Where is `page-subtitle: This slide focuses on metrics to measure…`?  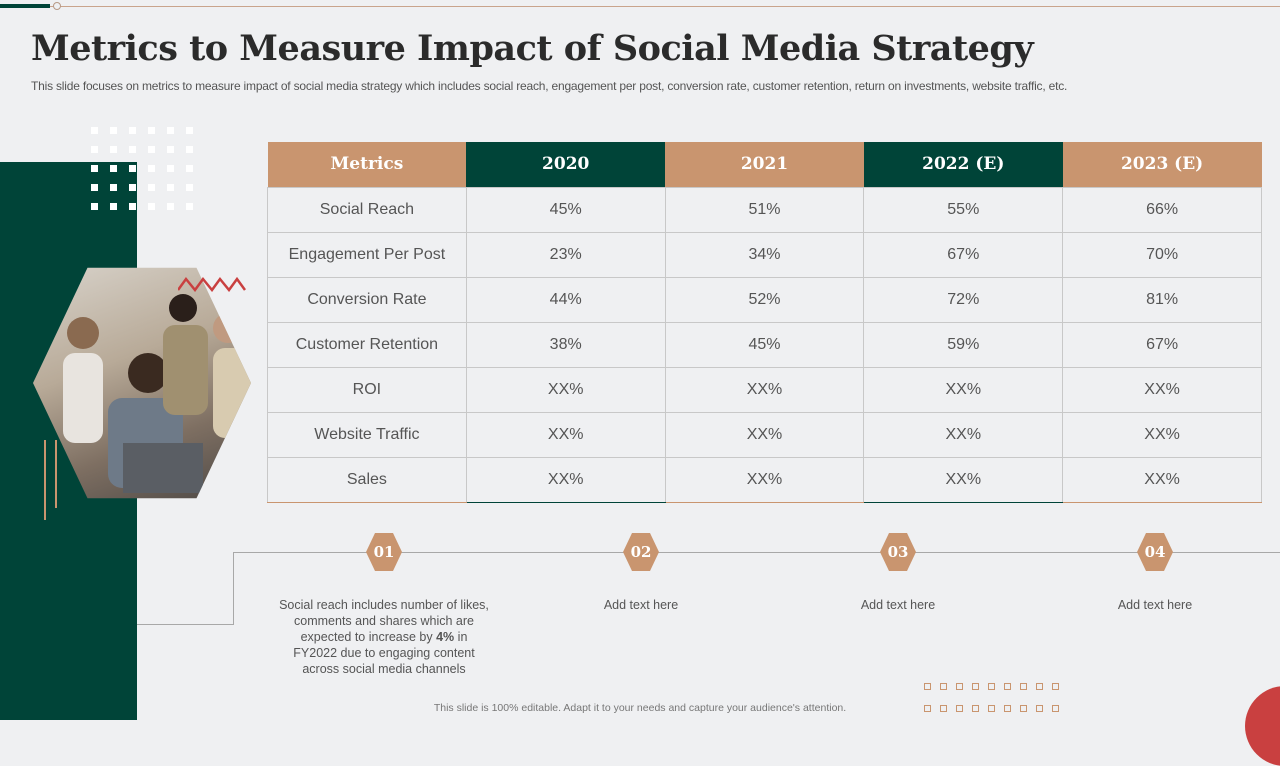 page-subtitle: This slide focuses on metrics to measure… is located at coordinates (549, 86).